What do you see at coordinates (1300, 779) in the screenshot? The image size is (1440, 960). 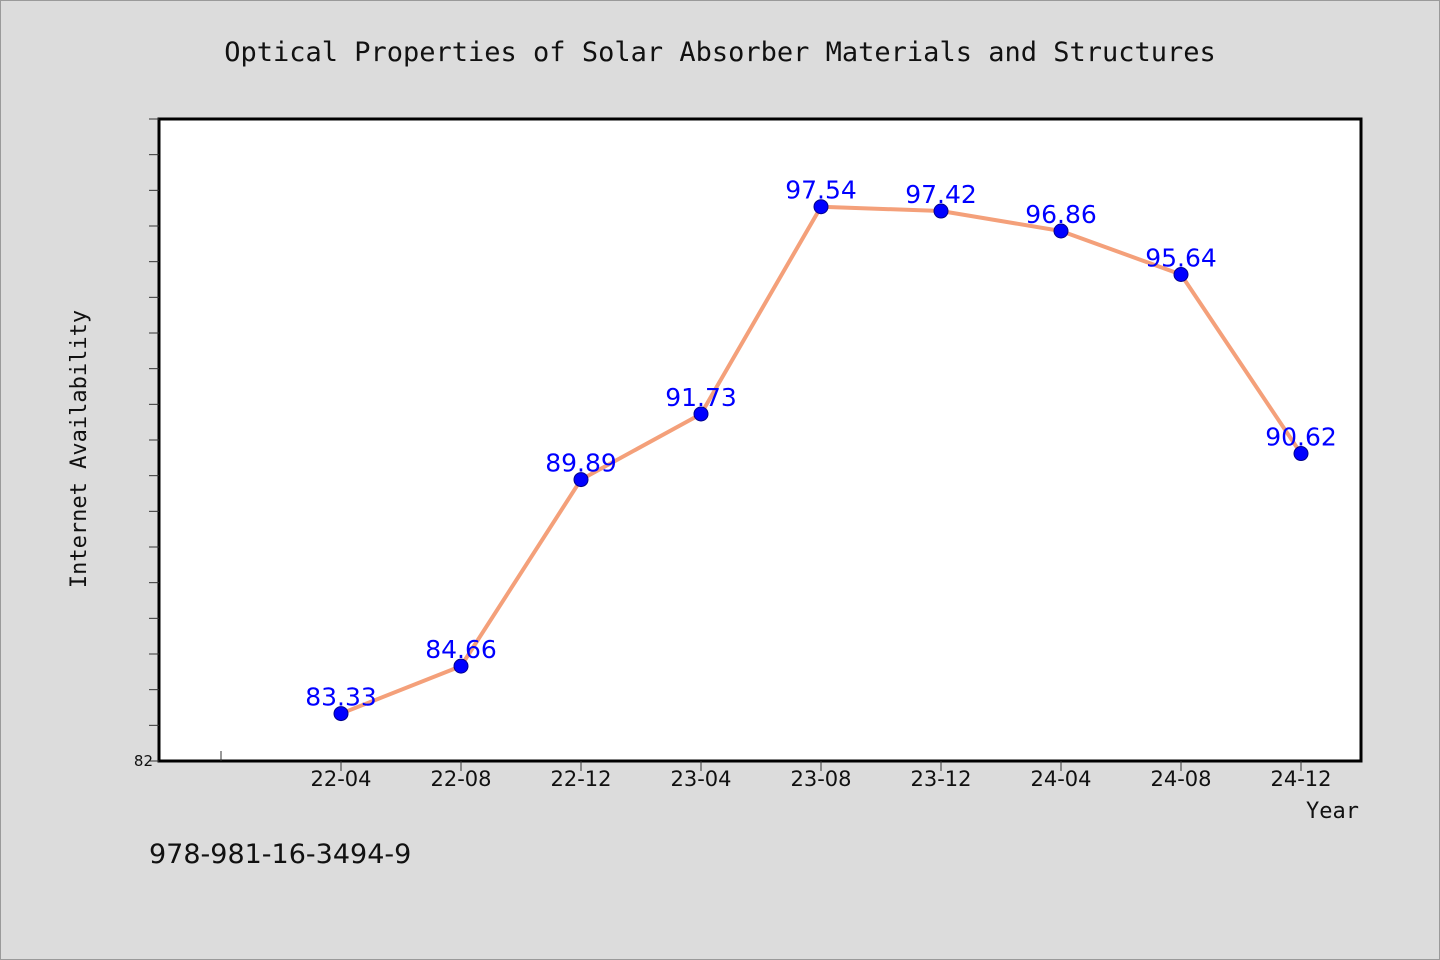 I see `x-tick-label: 24-12` at bounding box center [1300, 779].